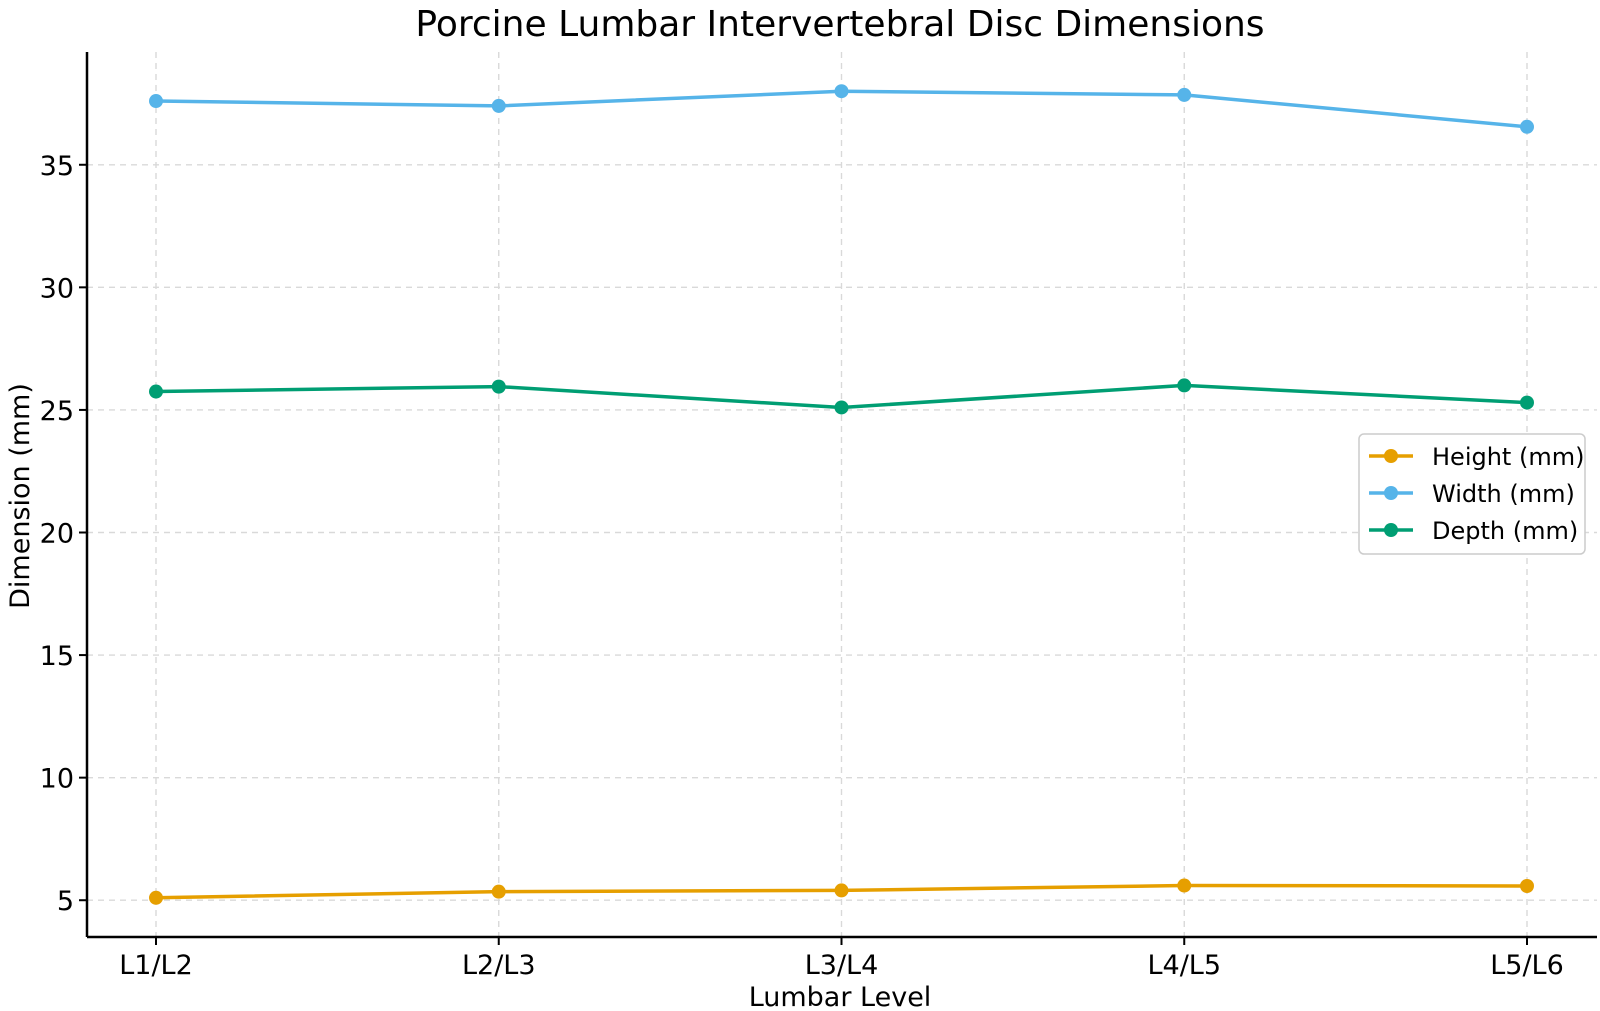  I want to click on y-tick-label: 5, so click(65, 901).